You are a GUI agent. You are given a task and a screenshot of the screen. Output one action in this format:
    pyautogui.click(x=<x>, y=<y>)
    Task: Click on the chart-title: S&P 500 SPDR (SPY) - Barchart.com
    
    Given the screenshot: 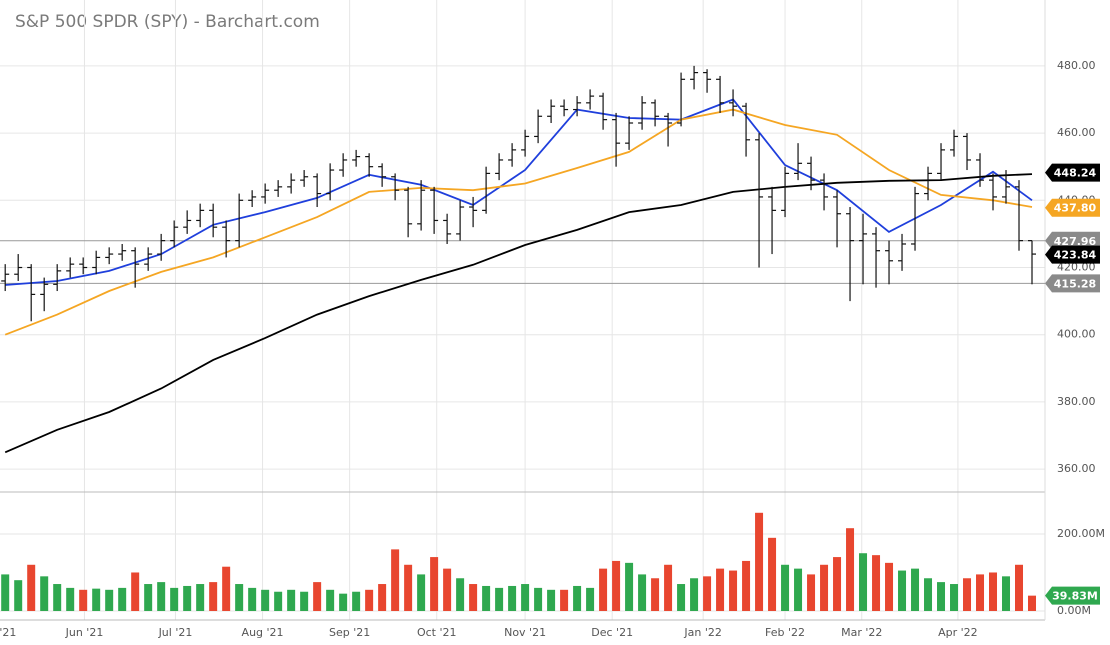 What is the action you would take?
    pyautogui.click(x=167, y=22)
    